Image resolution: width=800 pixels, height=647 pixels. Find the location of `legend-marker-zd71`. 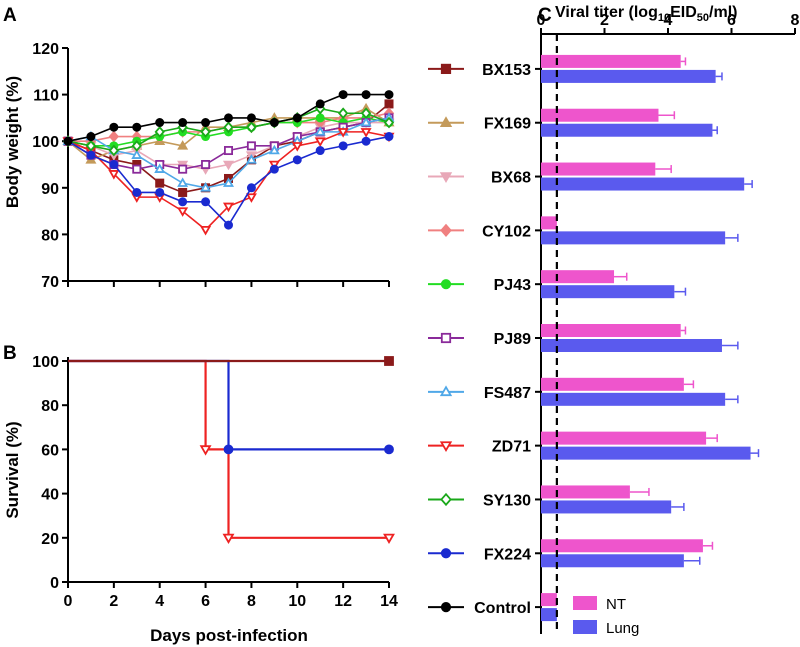

legend-marker-zd71 is located at coordinates (446, 447).